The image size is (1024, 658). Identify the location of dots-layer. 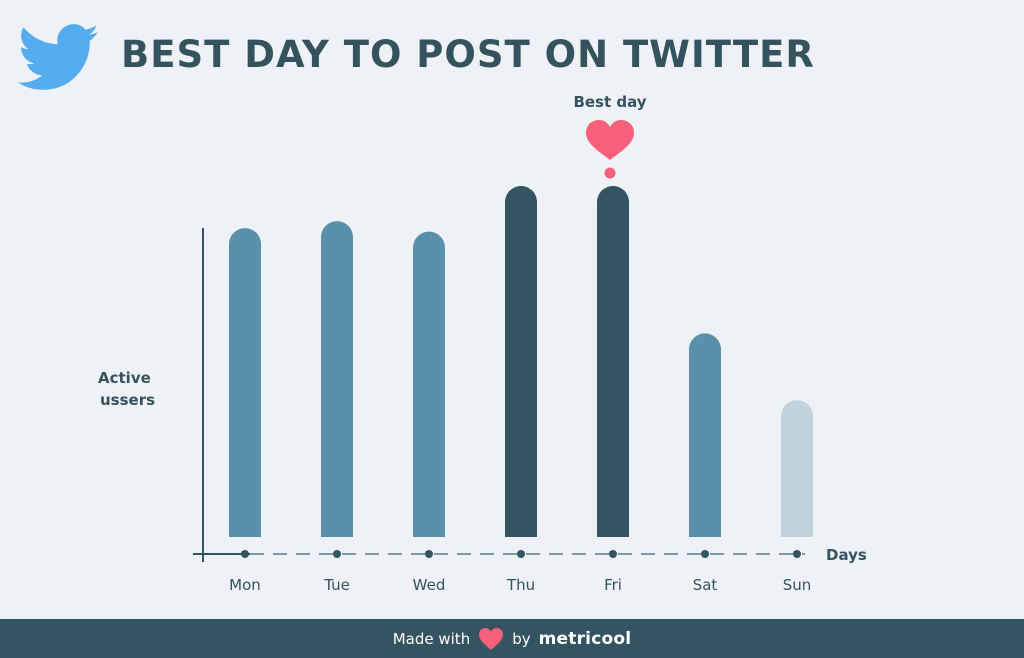
(521, 554).